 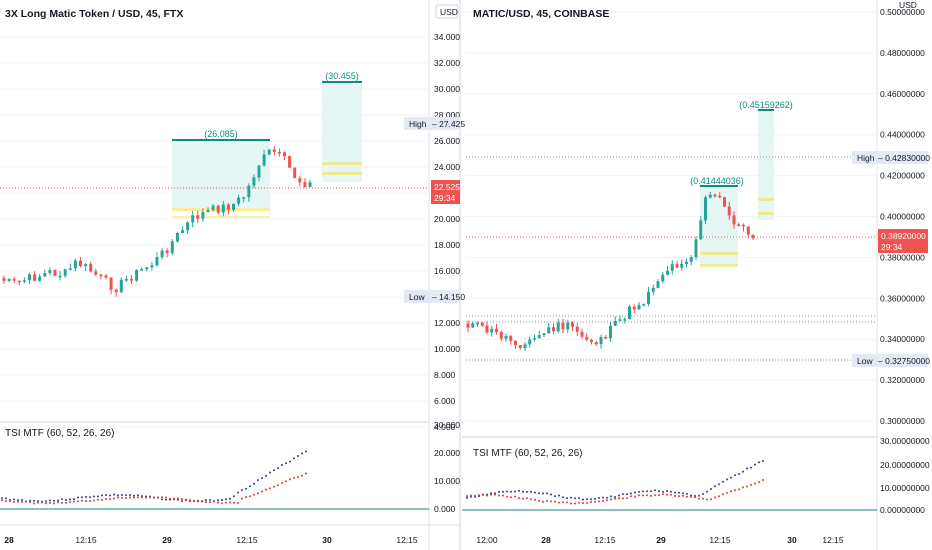 I want to click on left-high-label-box, so click(x=432, y=123).